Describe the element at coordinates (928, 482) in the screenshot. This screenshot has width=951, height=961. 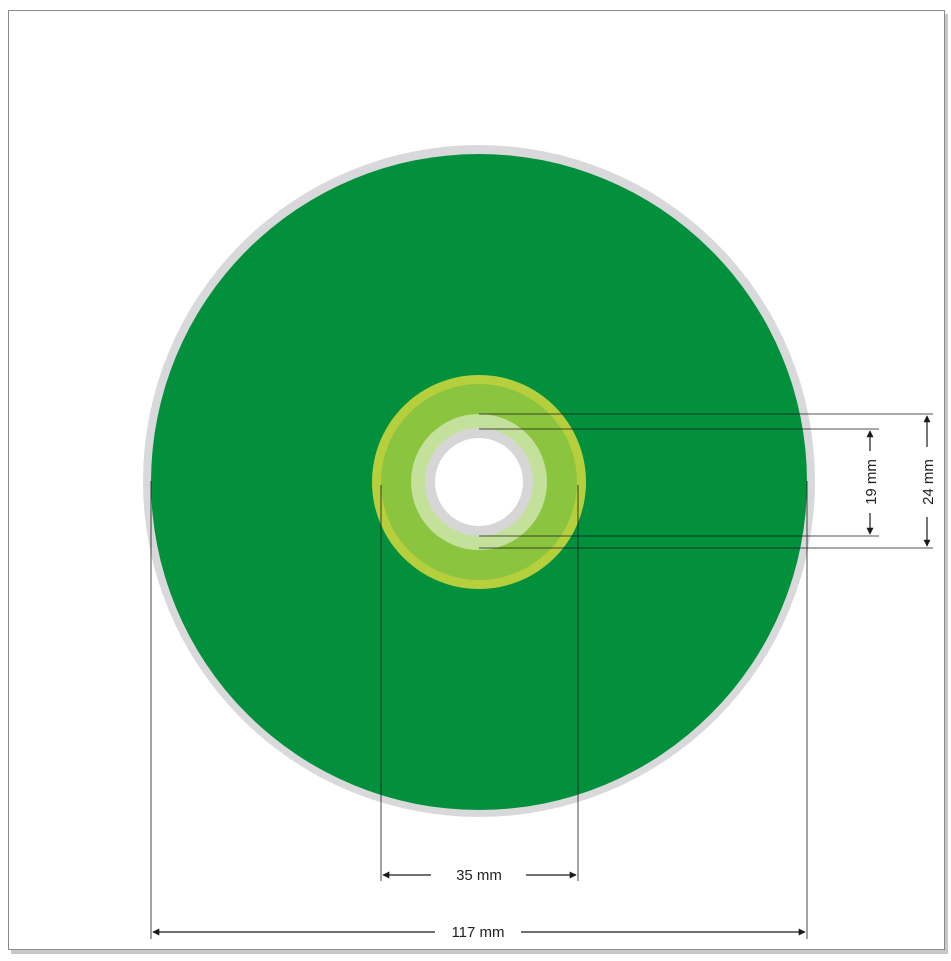
I see `label-hub-diameter: 24 mm` at that location.